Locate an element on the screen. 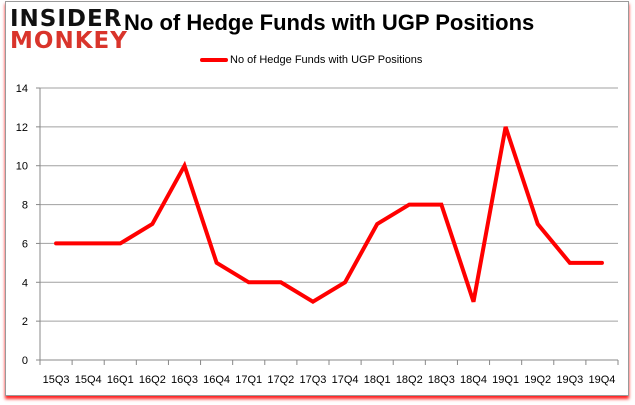  x-tick-label: 17Q4 is located at coordinates (345, 380).